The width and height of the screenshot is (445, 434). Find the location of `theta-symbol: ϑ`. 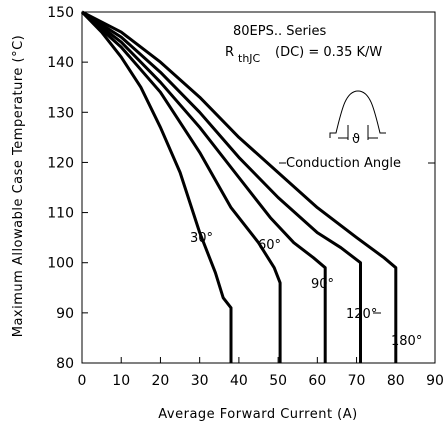

theta-symbol: ϑ is located at coordinates (356, 139).